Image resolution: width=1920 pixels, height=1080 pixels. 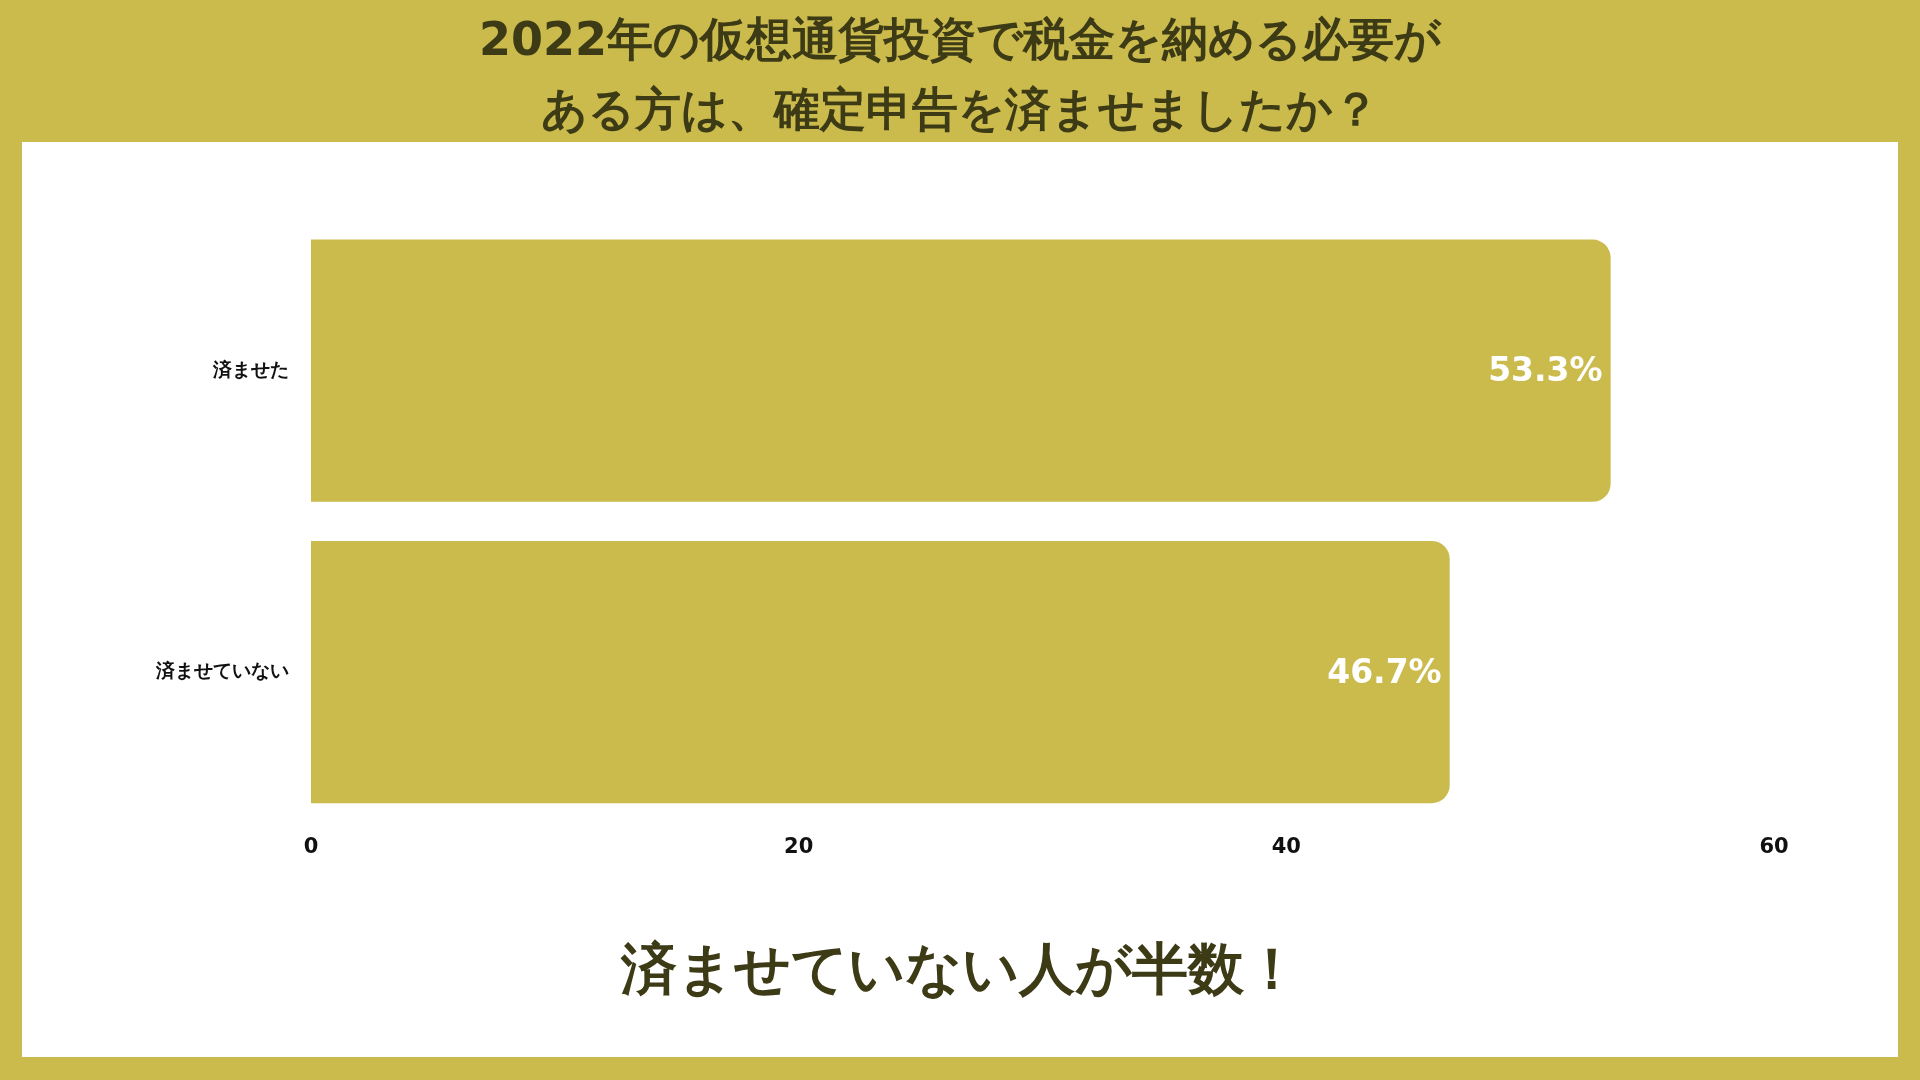 I want to click on data-label: 46.7%, so click(x=1384, y=671).